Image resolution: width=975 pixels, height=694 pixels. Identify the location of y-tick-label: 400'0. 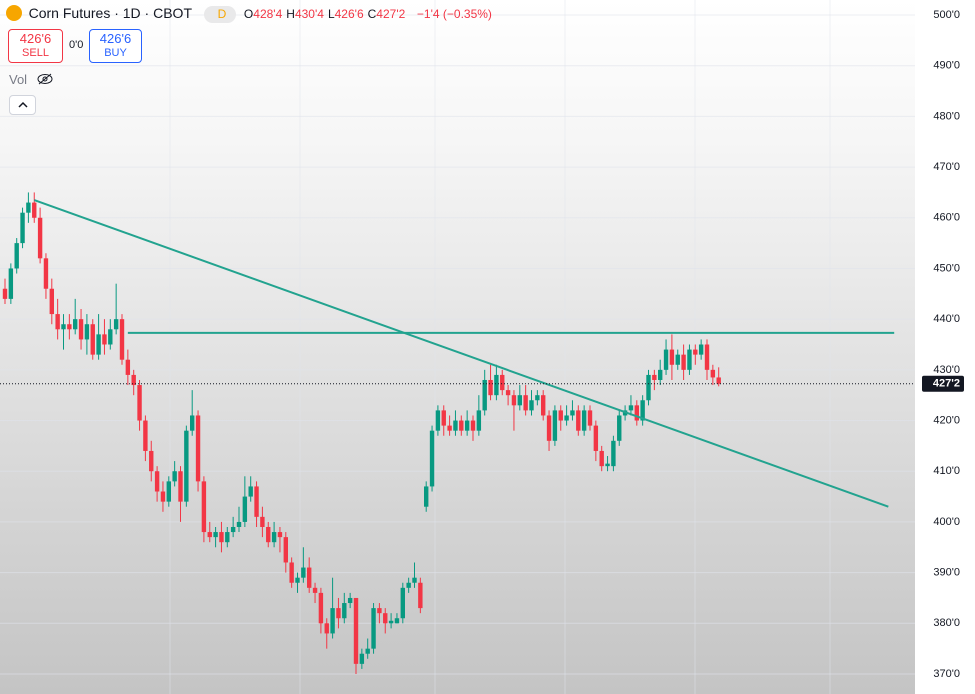
(946, 522).